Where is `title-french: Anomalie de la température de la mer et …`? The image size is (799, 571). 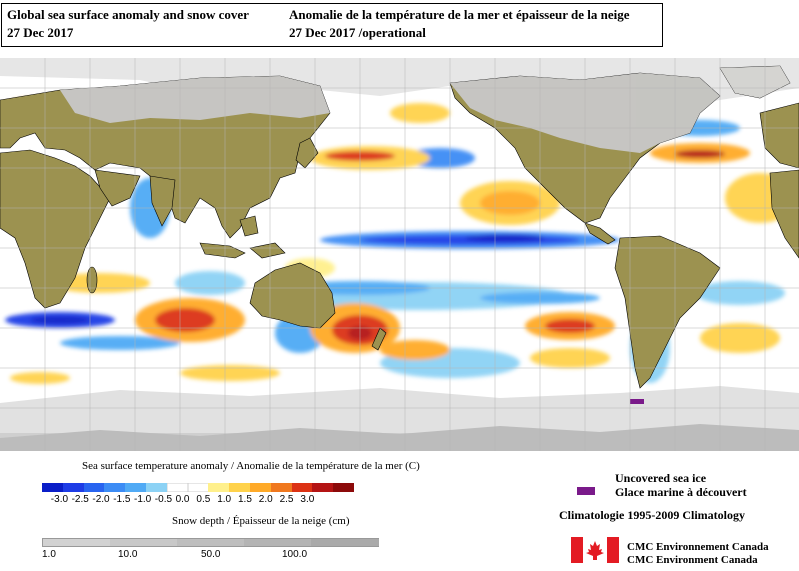 title-french: Anomalie de la température de la mer et … is located at coordinates (459, 14).